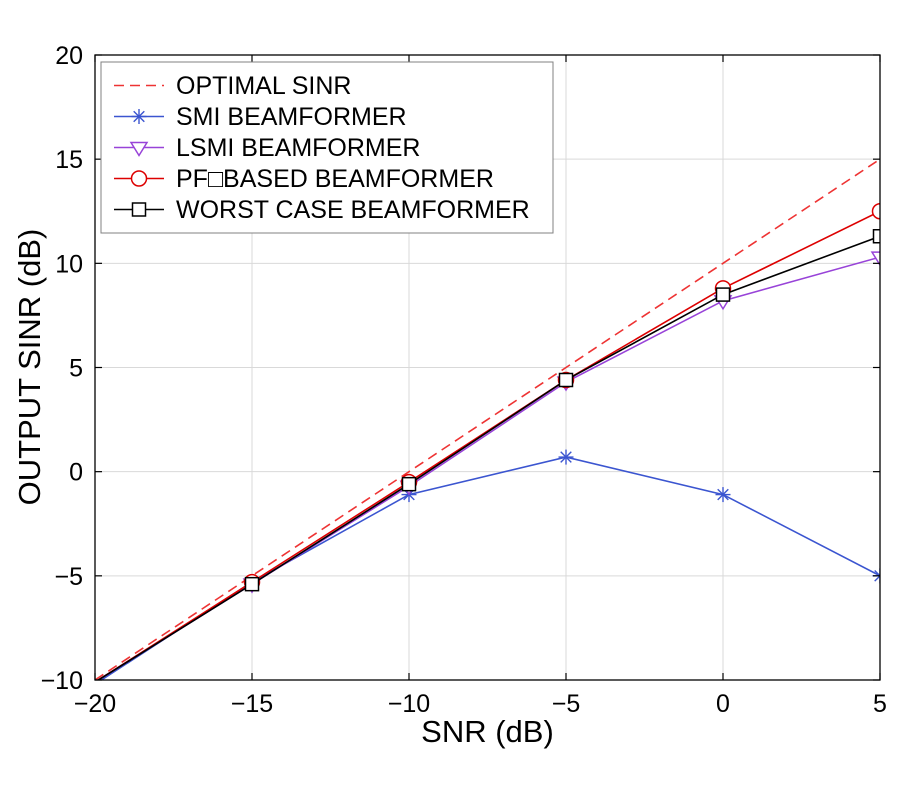  Describe the element at coordinates (298, 148) in the screenshot. I see `legend-label: LSMI BEAMFORMER` at that location.